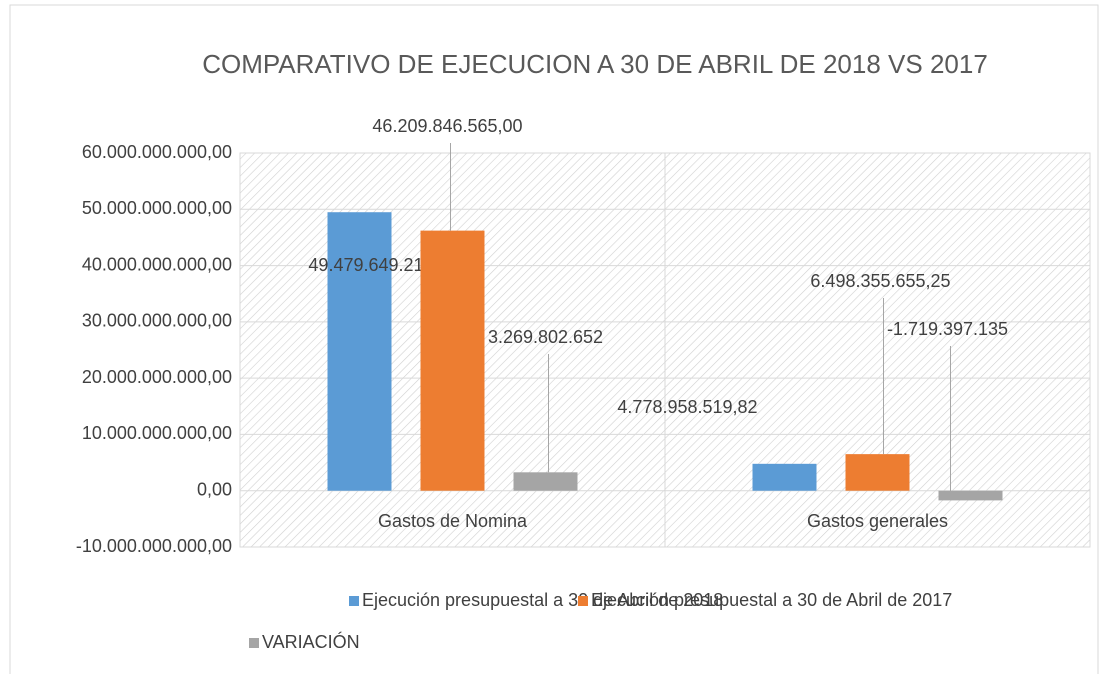  I want to click on y-tick-label: -10.000.000.000,00, so click(154, 546).